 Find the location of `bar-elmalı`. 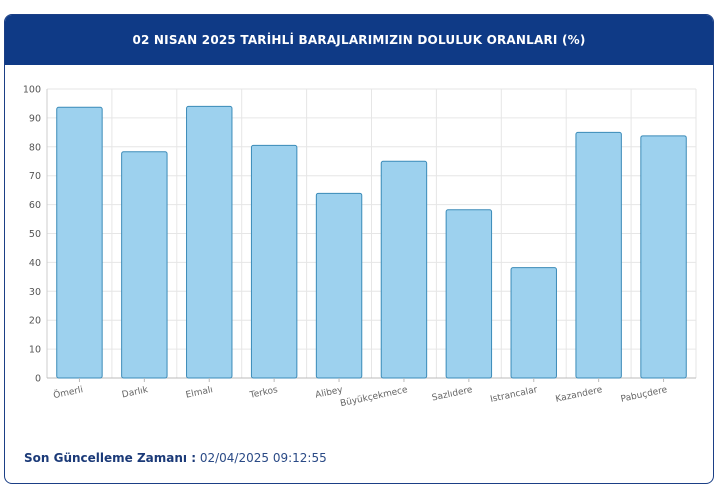

bar-elmalı is located at coordinates (209, 242).